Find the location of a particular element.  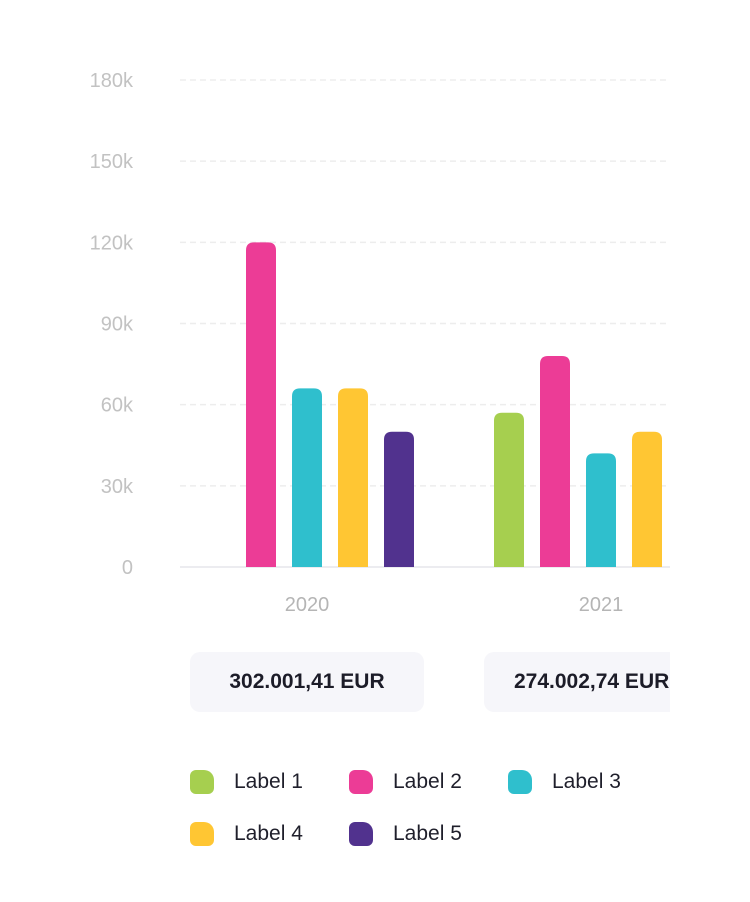

total-card-2021: 274.002,74 EUR is located at coordinates (577, 682).